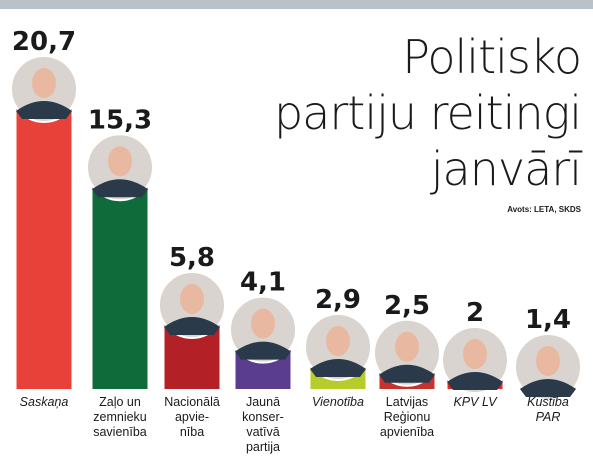 This screenshot has width=593, height=468. What do you see at coordinates (192, 258) in the screenshot?
I see `value-label-3: 5,8` at bounding box center [192, 258].